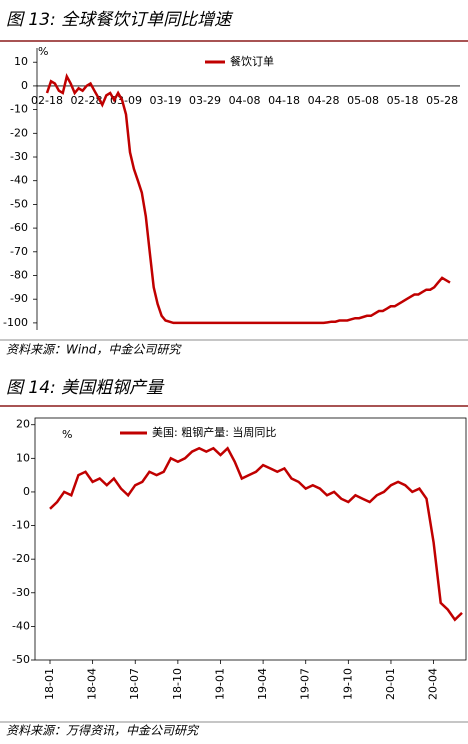 This screenshot has height=744, width=468. What do you see at coordinates (47, 100) in the screenshot?
I see `x-tick-label: 02-18` at bounding box center [47, 100].